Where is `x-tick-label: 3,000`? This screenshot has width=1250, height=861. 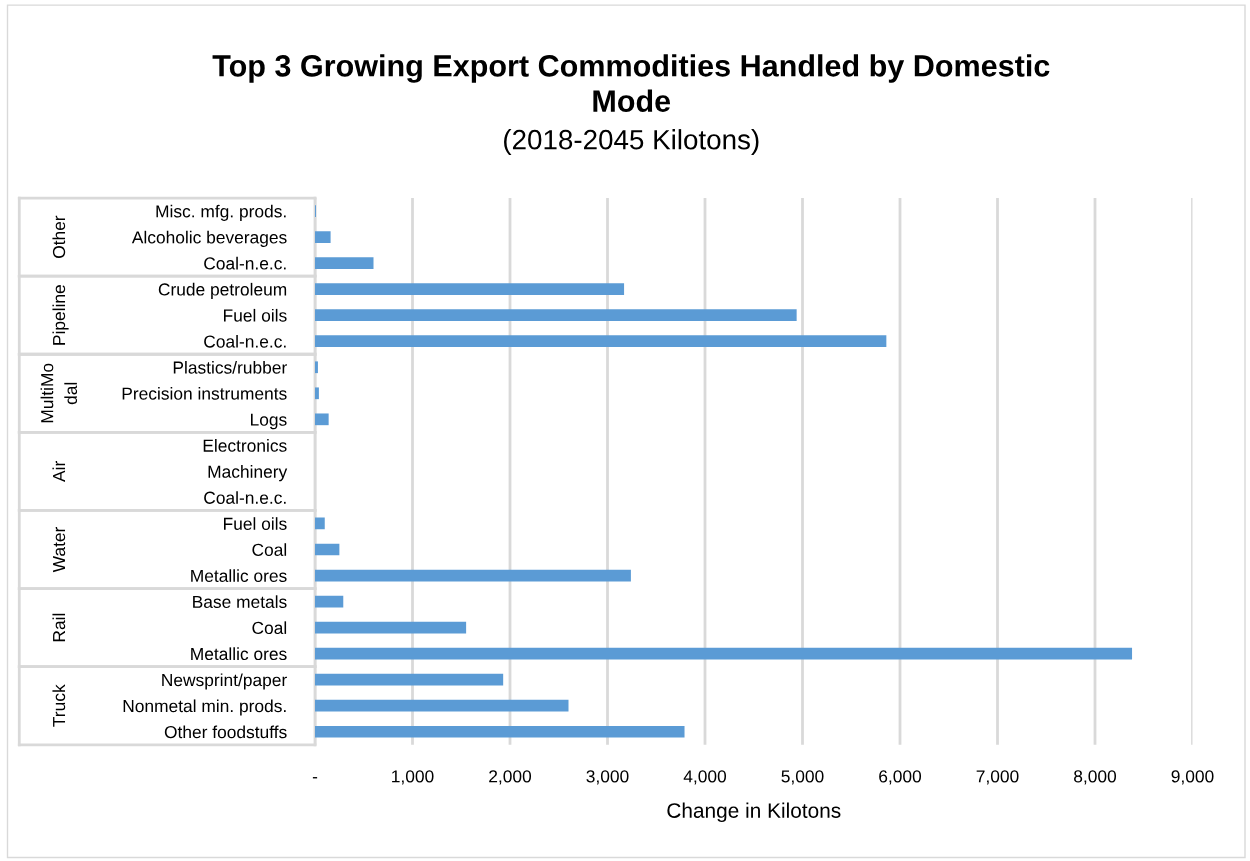 x-tick-label: 3,000 is located at coordinates (607, 777).